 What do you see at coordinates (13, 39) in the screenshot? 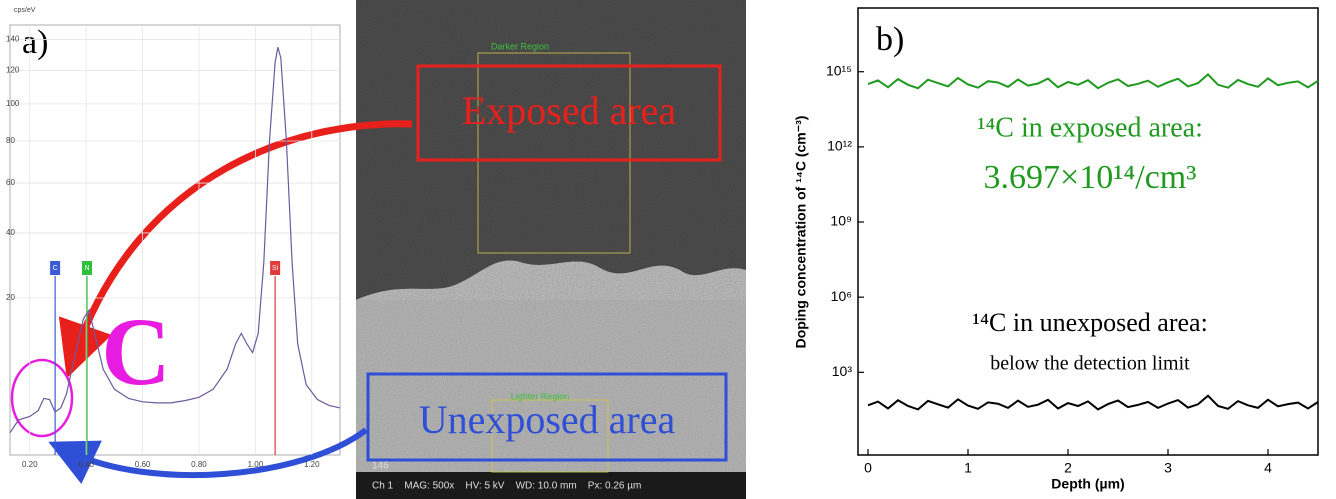
I see `y-tick-label: 140` at bounding box center [13, 39].